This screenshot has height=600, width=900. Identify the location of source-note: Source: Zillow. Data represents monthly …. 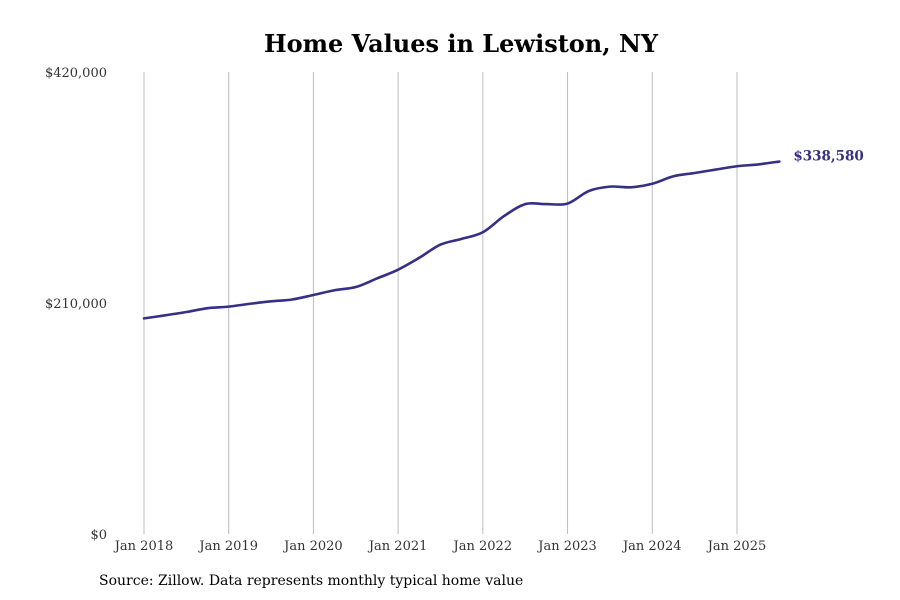
(311, 581).